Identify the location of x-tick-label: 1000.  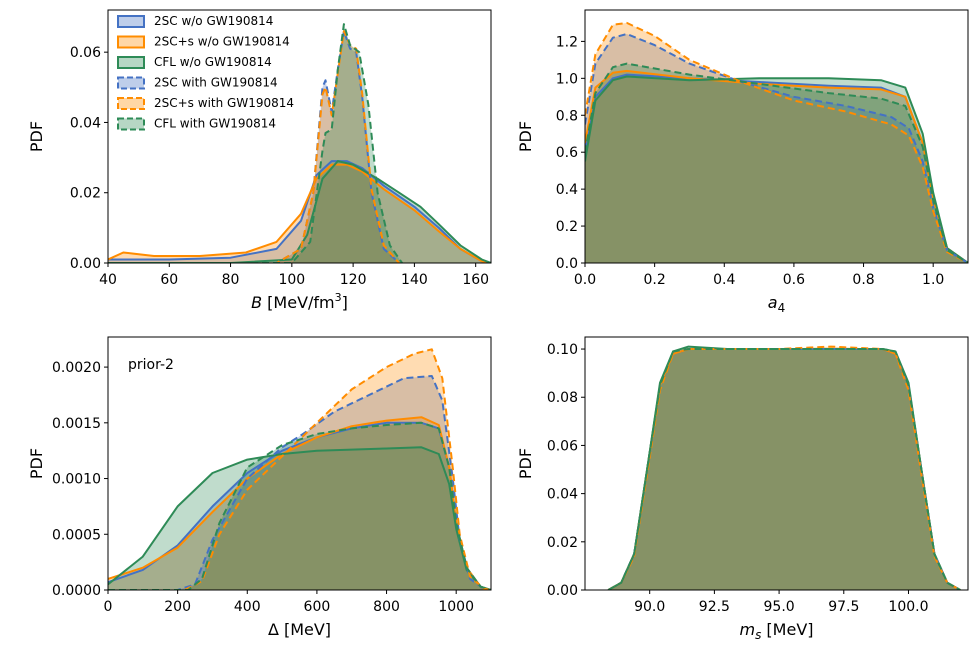
(456, 607).